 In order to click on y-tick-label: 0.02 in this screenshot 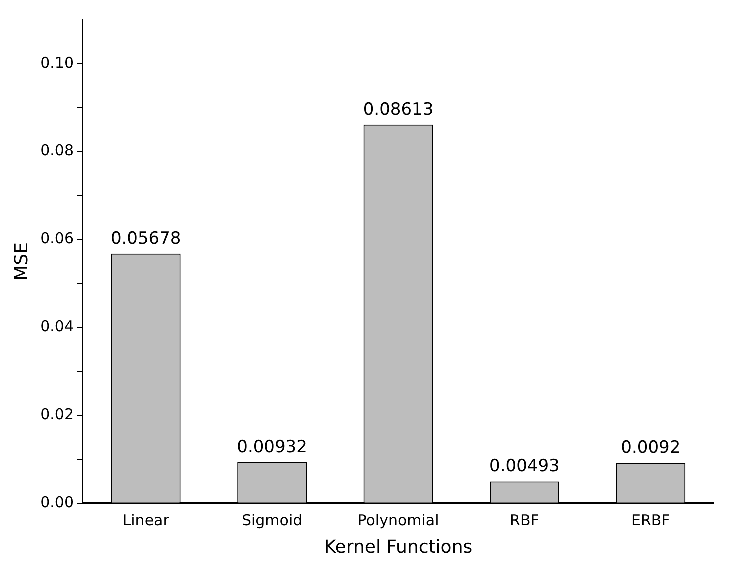, I will do `click(57, 414)`.